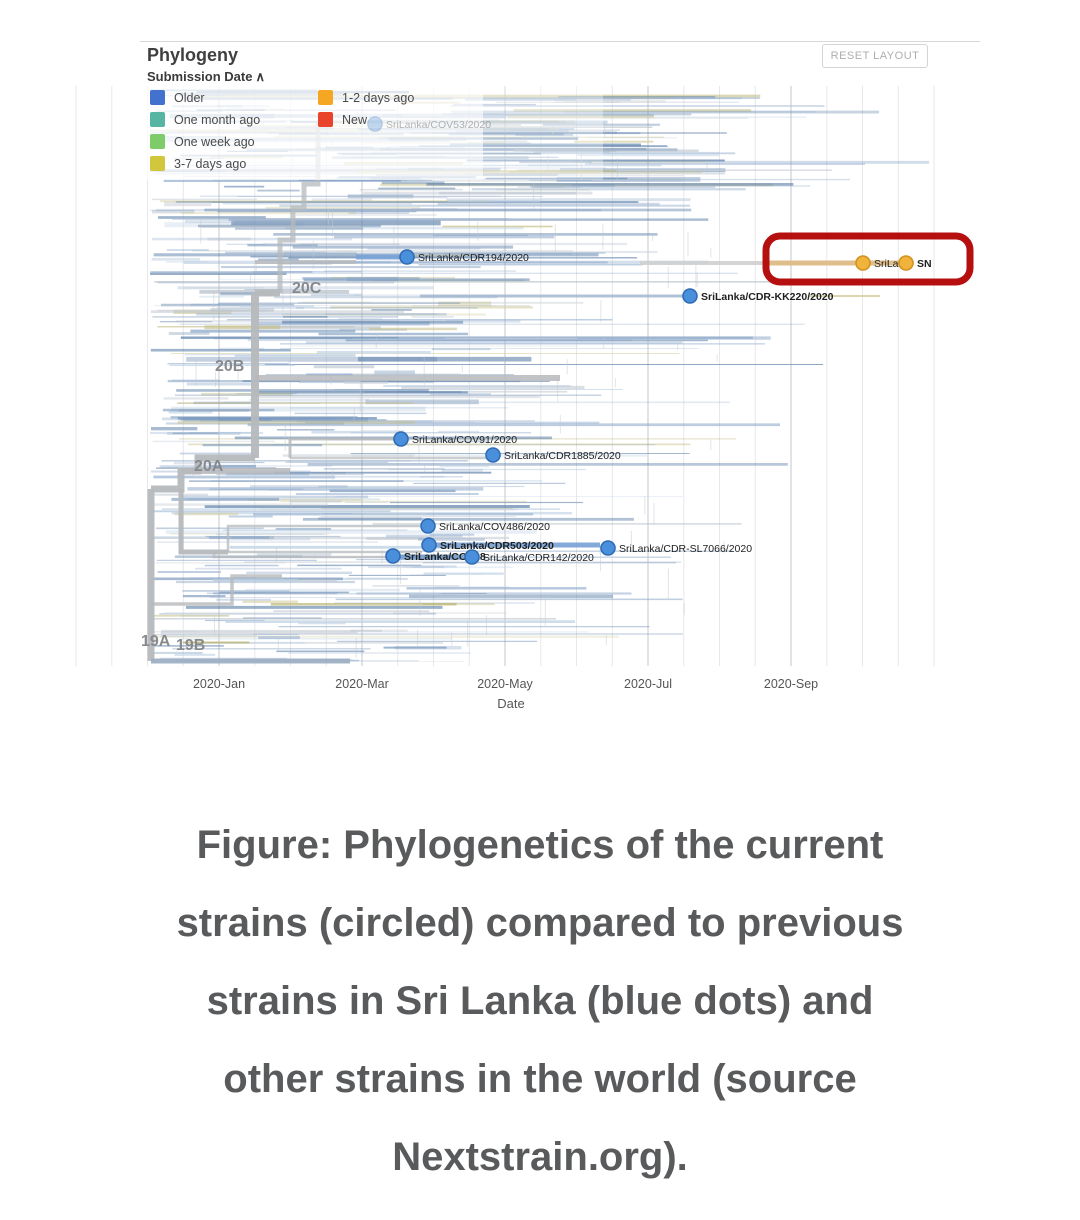  Describe the element at coordinates (260, 76) in the screenshot. I see `chevron-up-icon: ∧` at that location.